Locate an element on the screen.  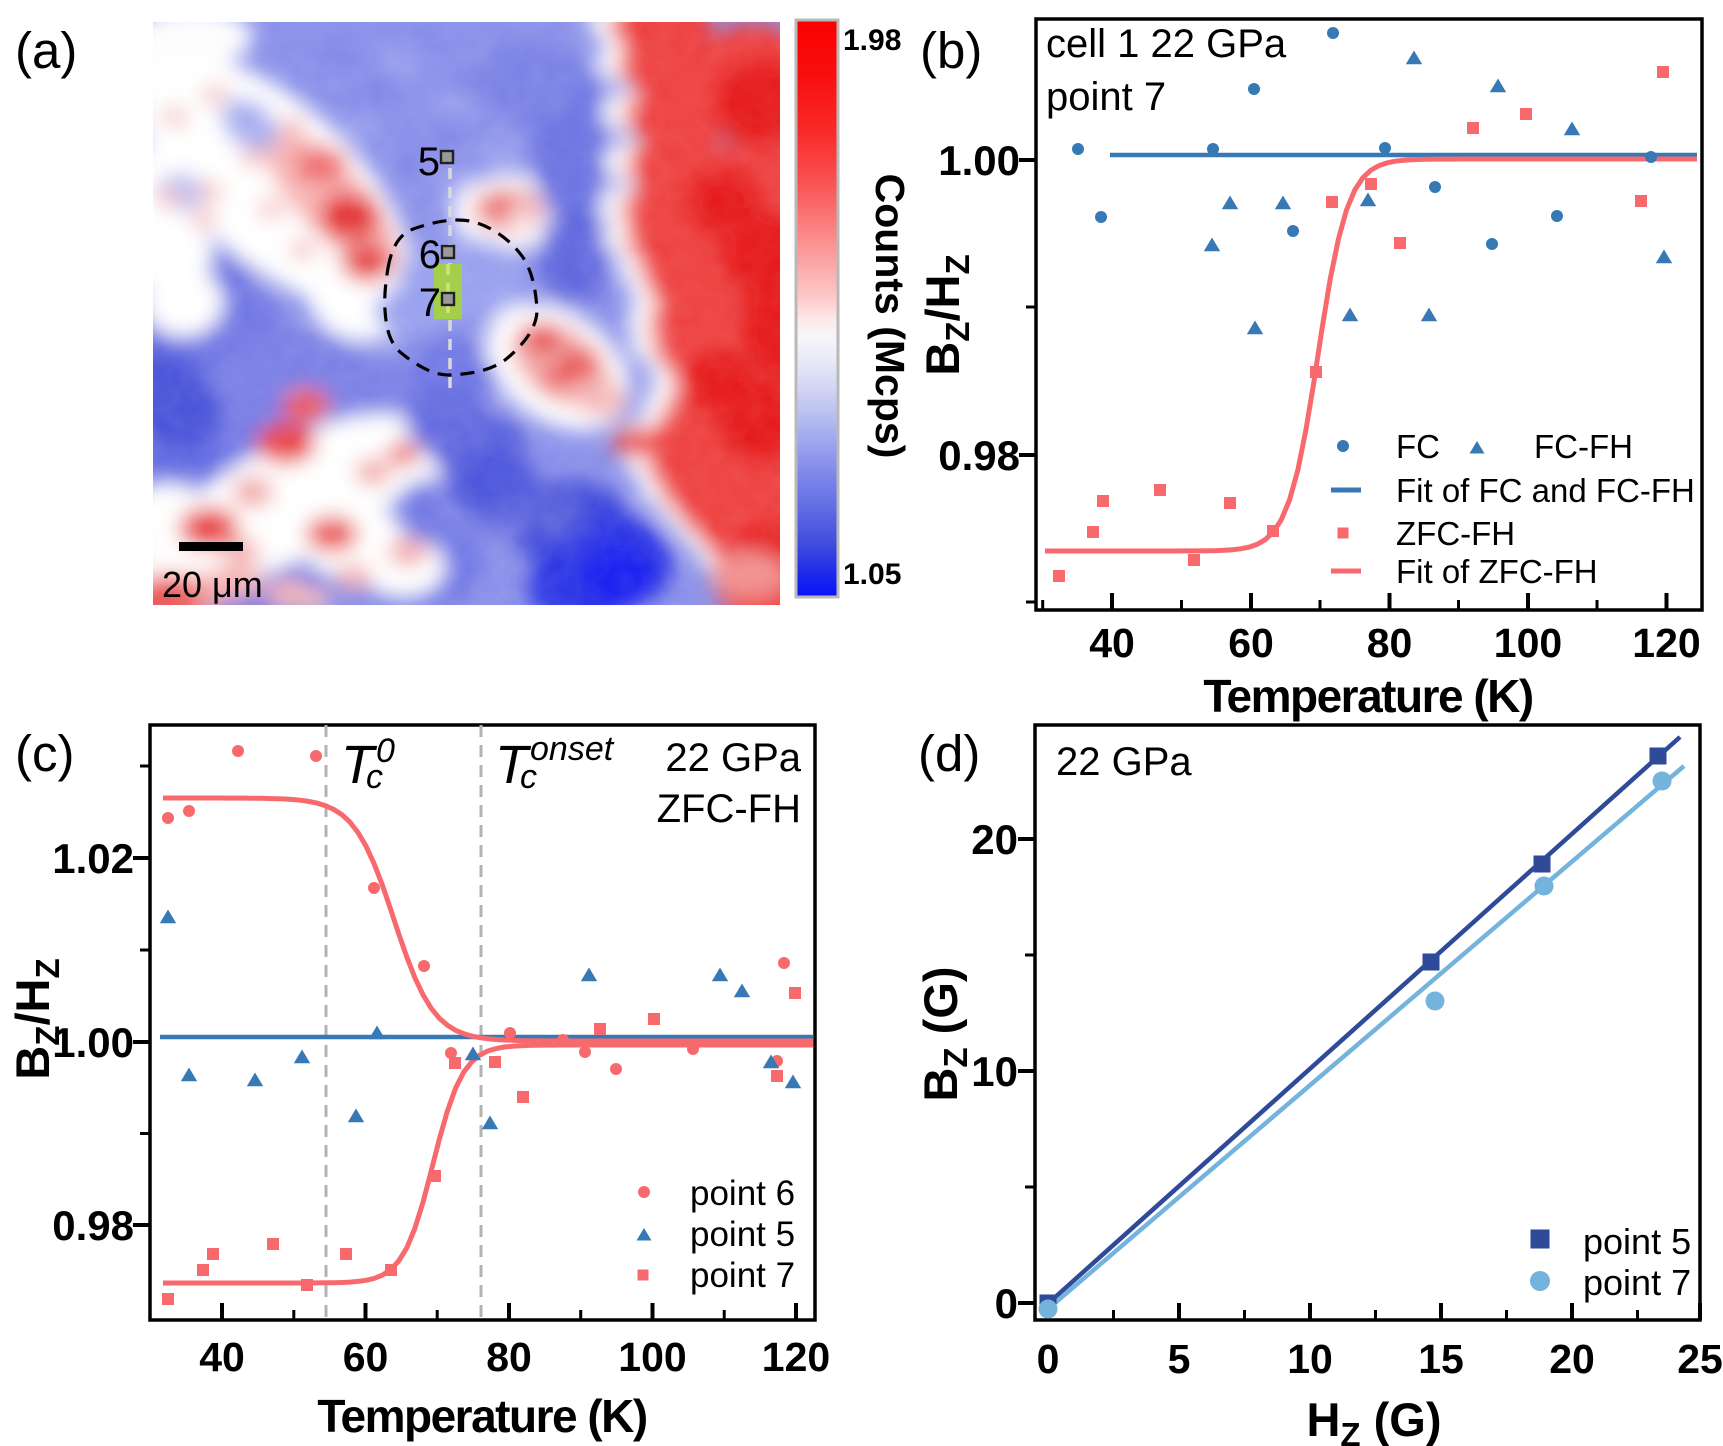
svg-text: 20 μm is located at coordinates (212, 584).